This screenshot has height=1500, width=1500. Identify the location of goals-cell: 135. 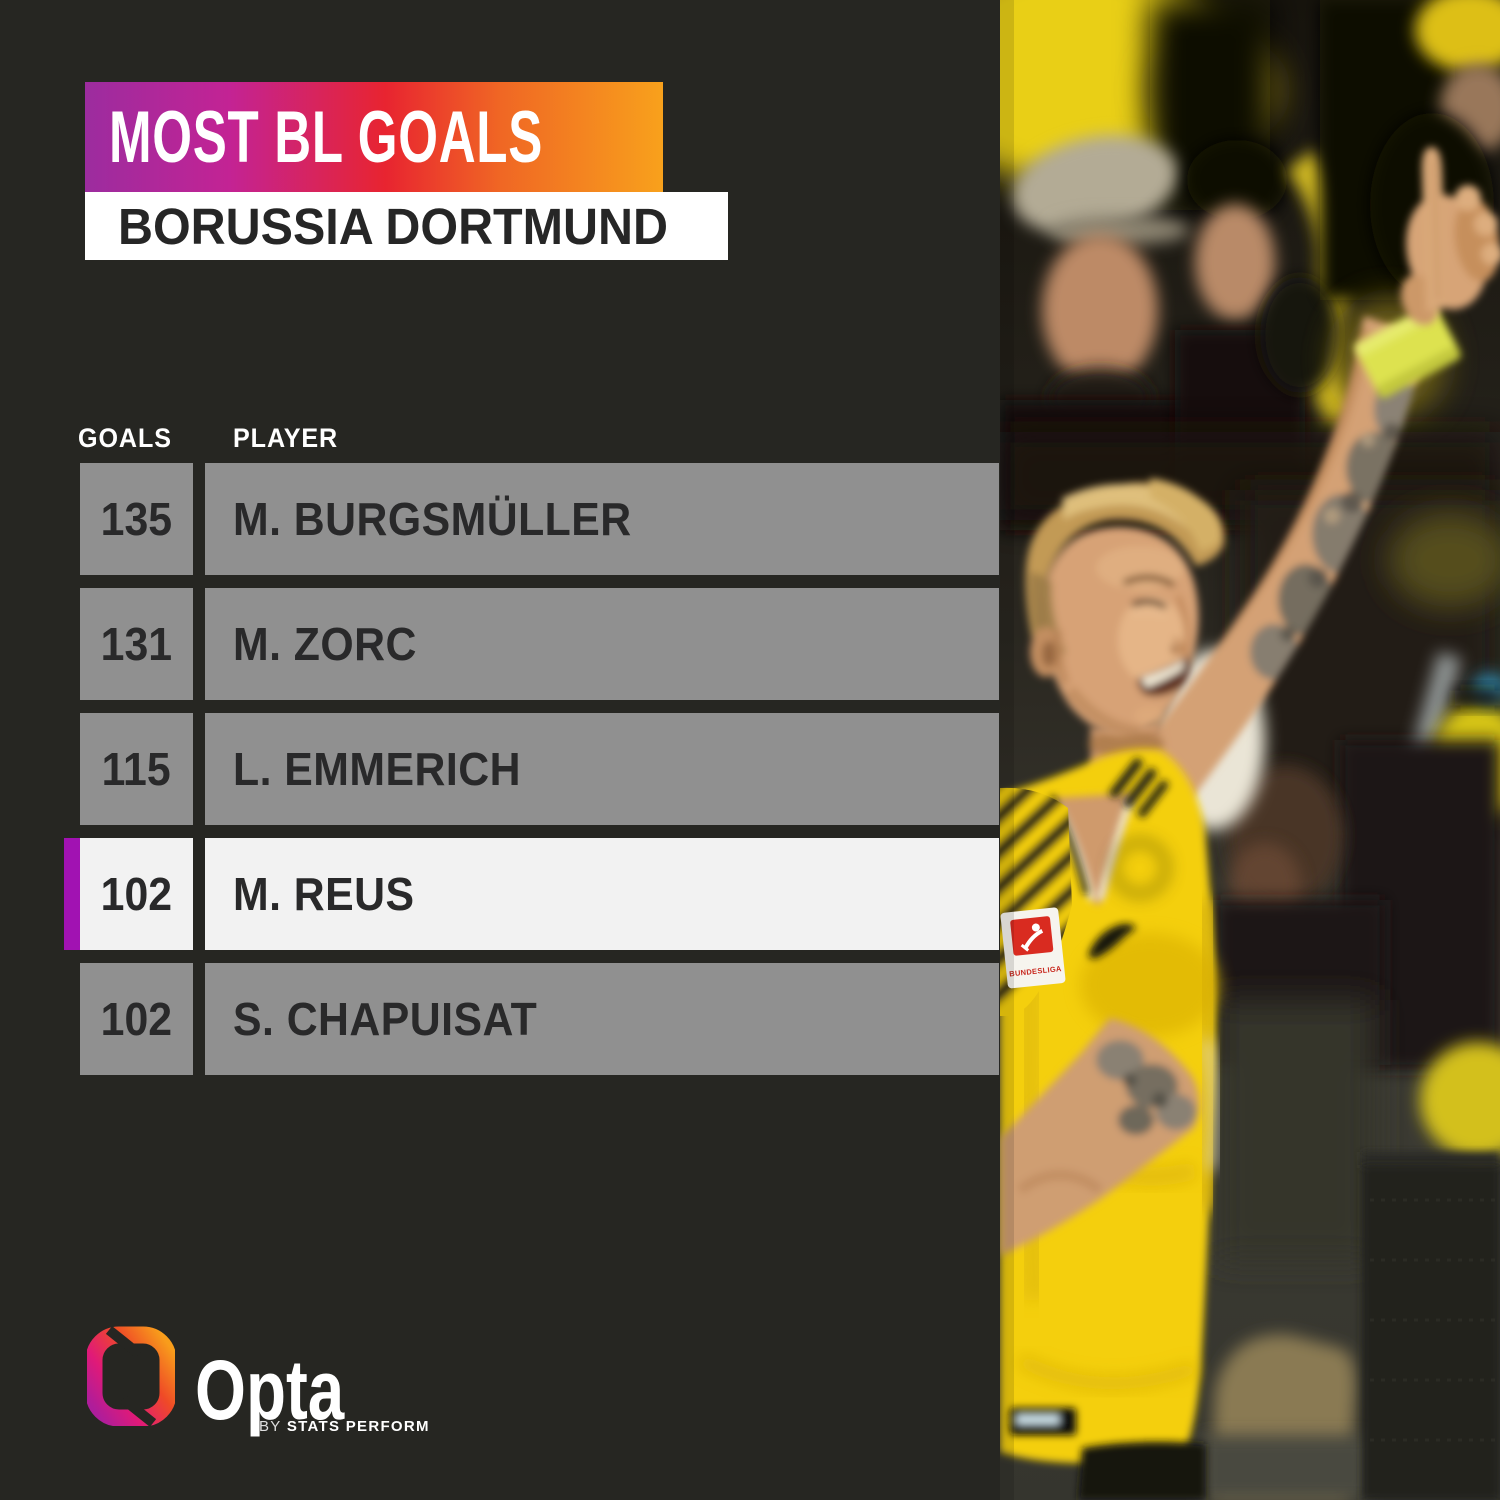
(136, 519).